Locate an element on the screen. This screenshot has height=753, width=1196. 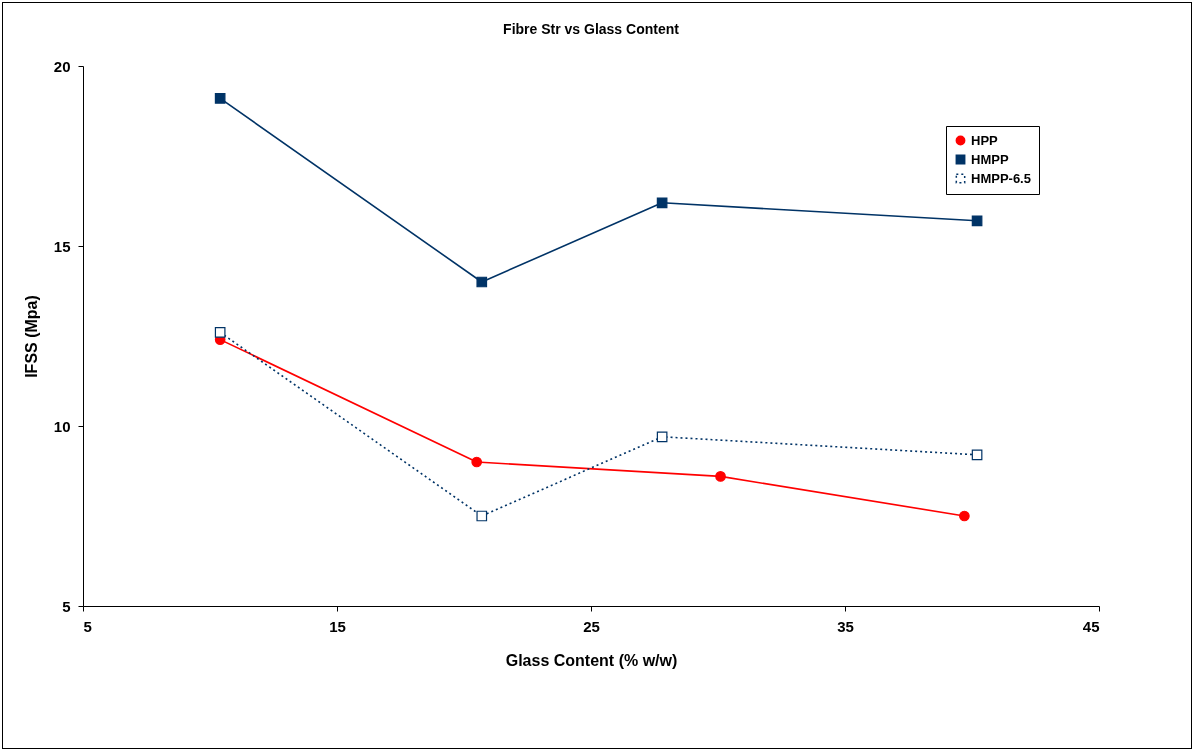
legend-label: HMPP-6.5 is located at coordinates (1001, 178).